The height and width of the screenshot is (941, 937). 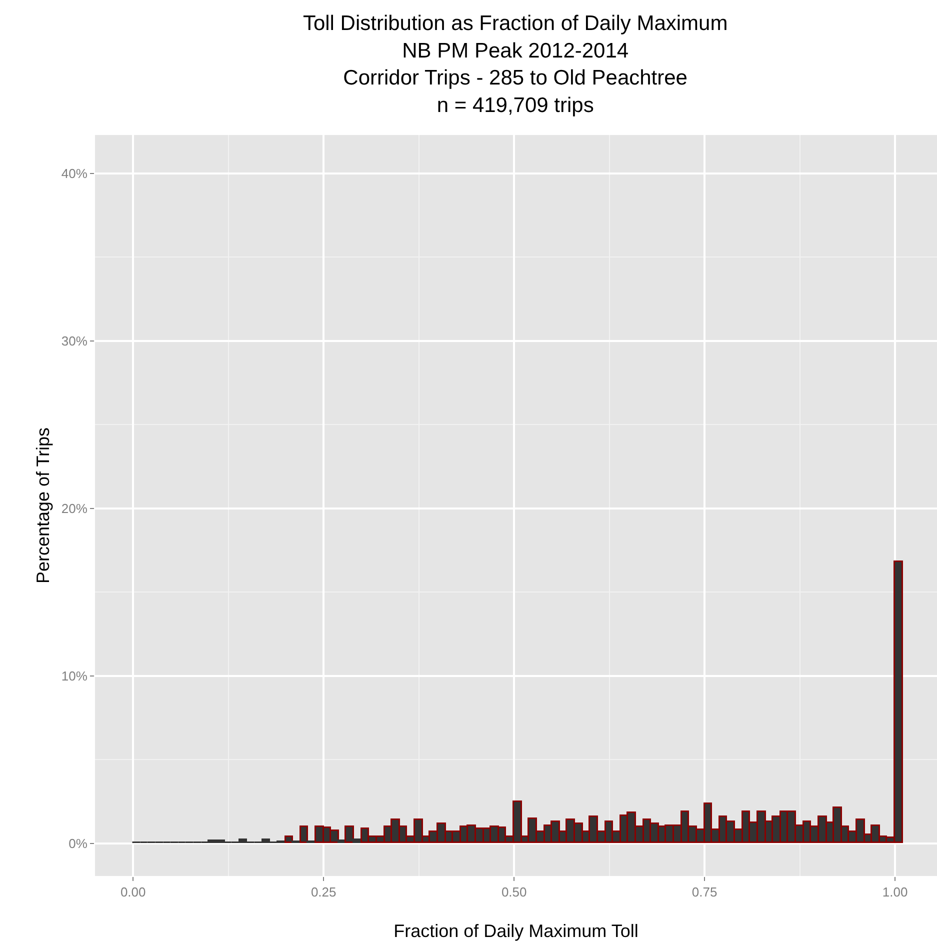 What do you see at coordinates (895, 892) in the screenshot?
I see `x-tick-label: 1.00` at bounding box center [895, 892].